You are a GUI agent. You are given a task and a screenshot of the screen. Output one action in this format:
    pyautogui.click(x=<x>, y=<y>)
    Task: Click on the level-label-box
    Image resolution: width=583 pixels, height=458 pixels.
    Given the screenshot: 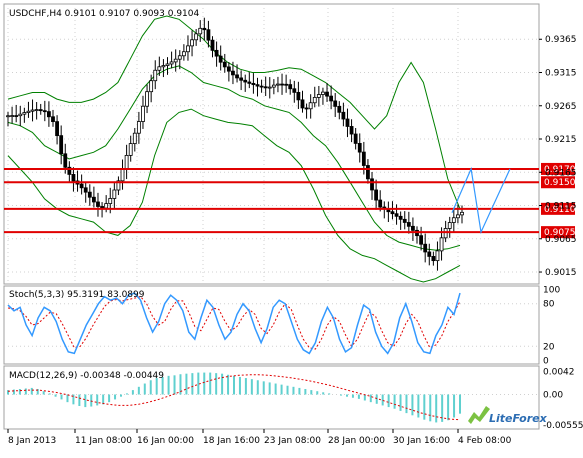 What is the action you would take?
    pyautogui.click(x=558, y=208)
    